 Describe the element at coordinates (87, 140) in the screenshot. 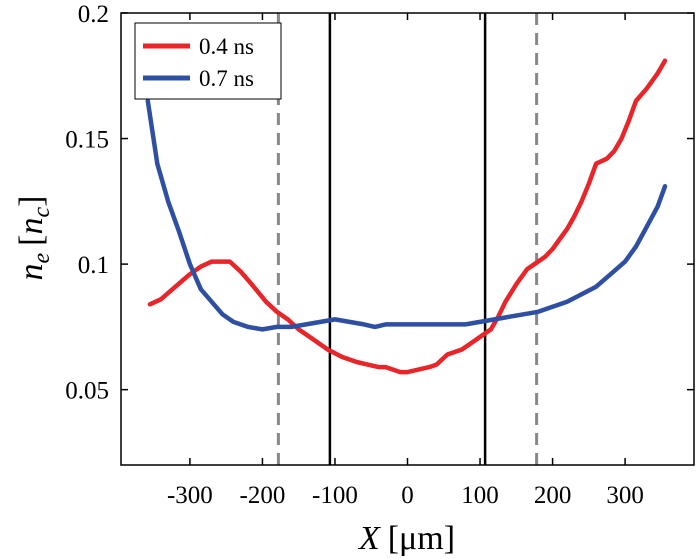

I see `y-tick-label: 0.15` at that location.